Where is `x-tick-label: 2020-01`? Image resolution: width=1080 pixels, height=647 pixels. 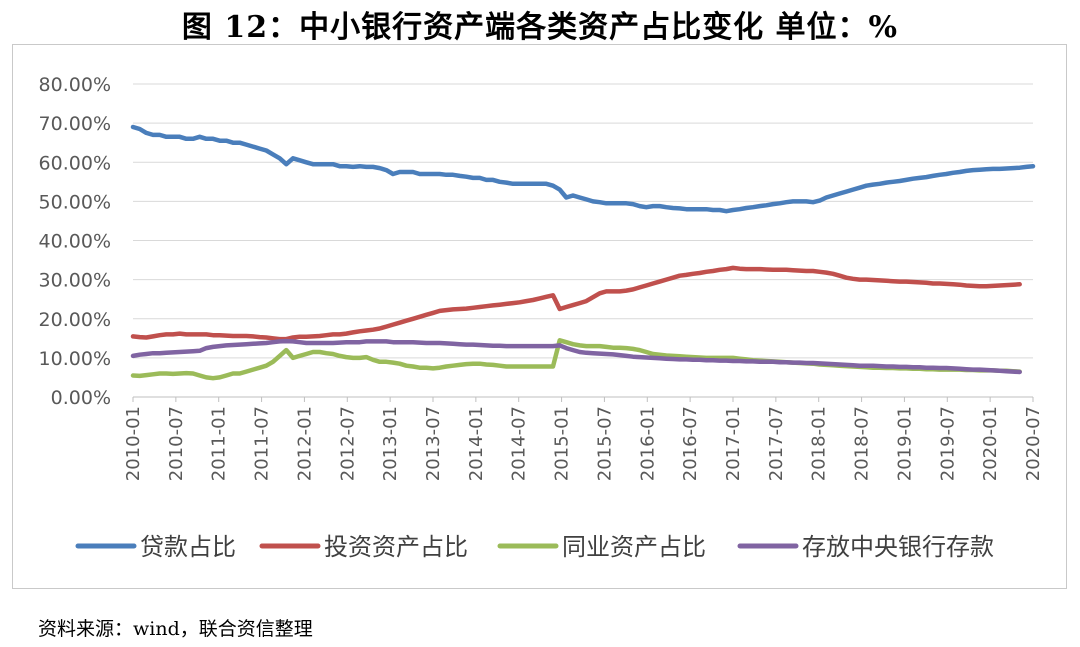 x-tick-label: 2020-01 is located at coordinates (990, 443).